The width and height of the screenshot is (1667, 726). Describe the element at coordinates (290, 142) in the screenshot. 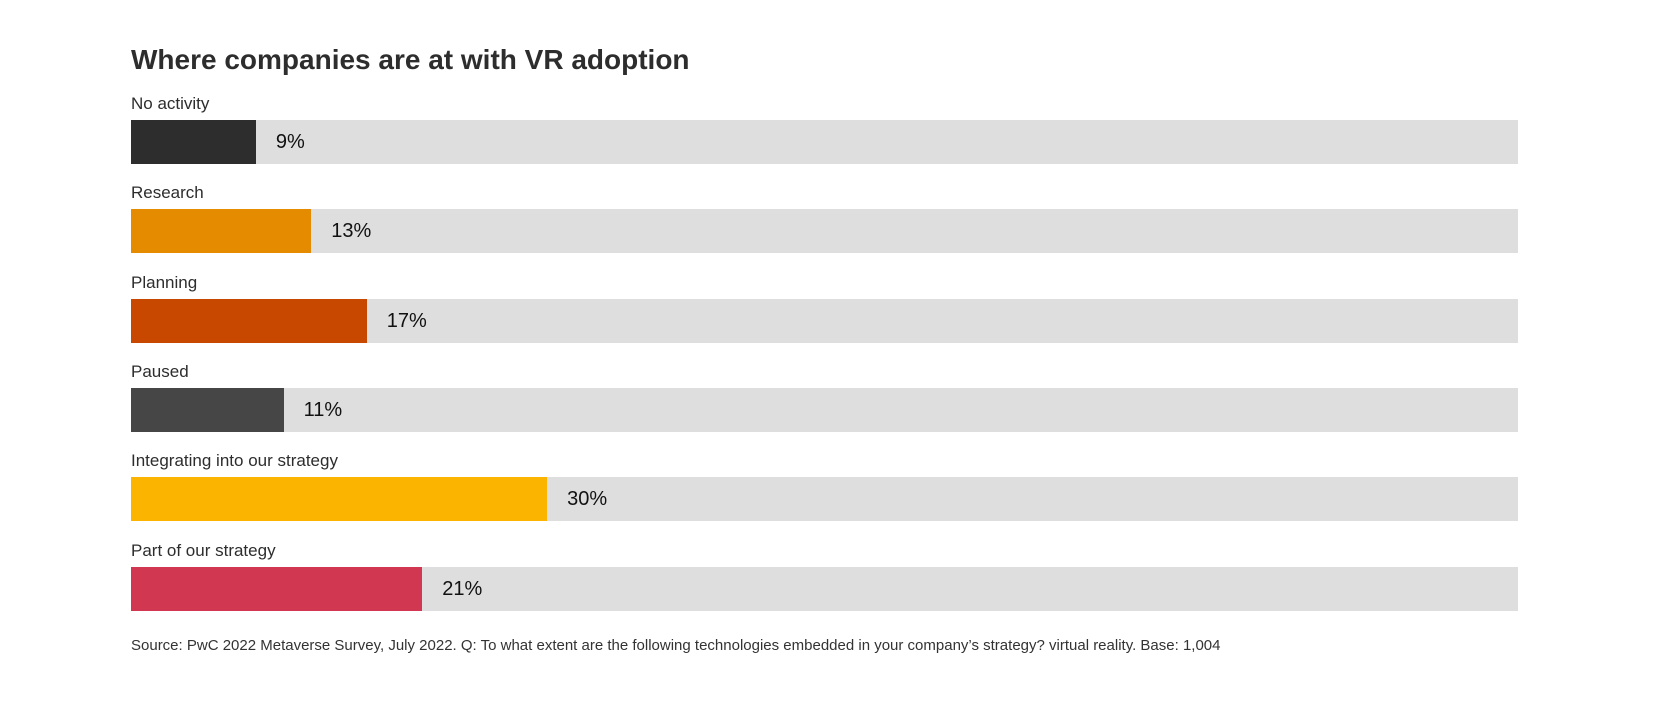

I see `value-label: 9%` at that location.